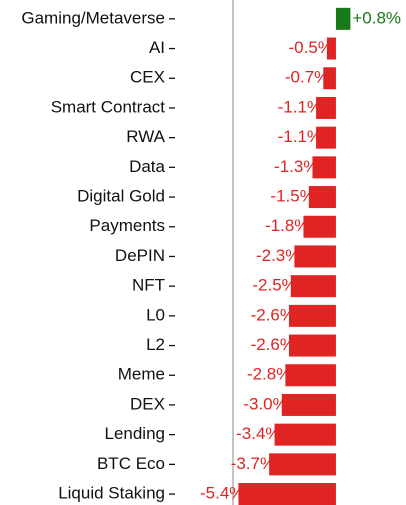  I want to click on value-label: -1.8%, so click(287, 225).